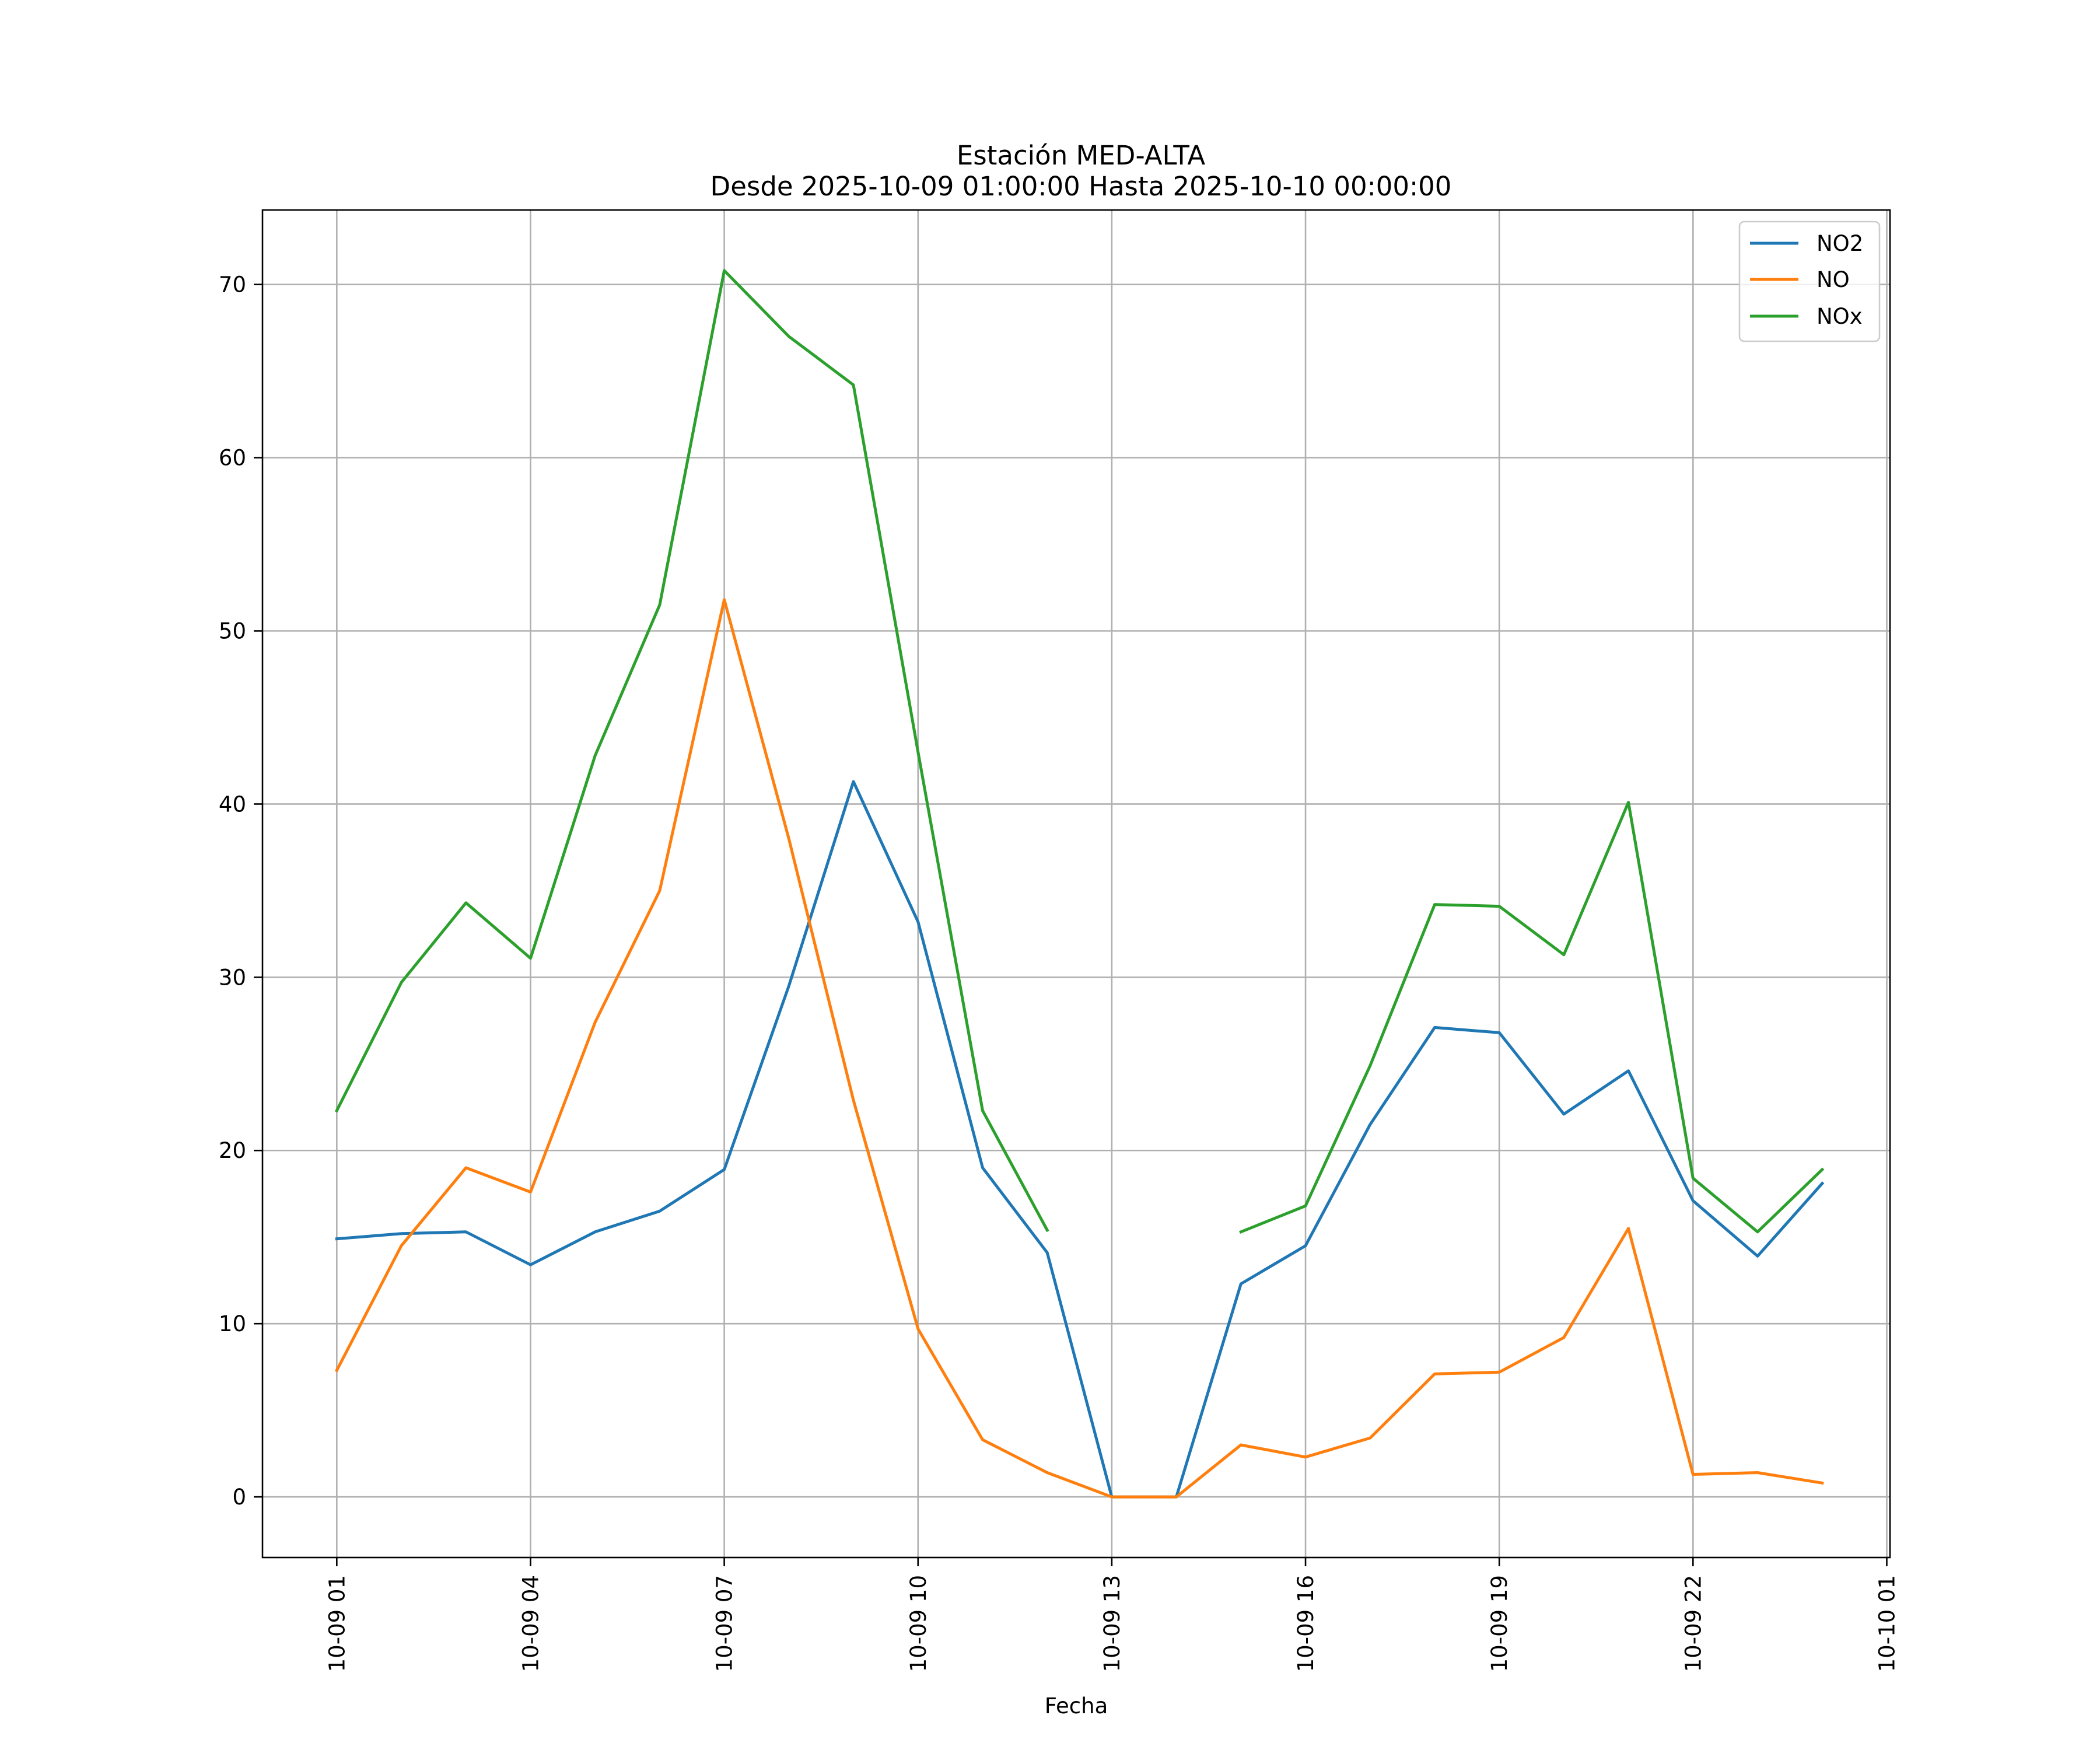 The image size is (2100, 1750). I want to click on y-tick-label-1: 10, so click(232, 1323).